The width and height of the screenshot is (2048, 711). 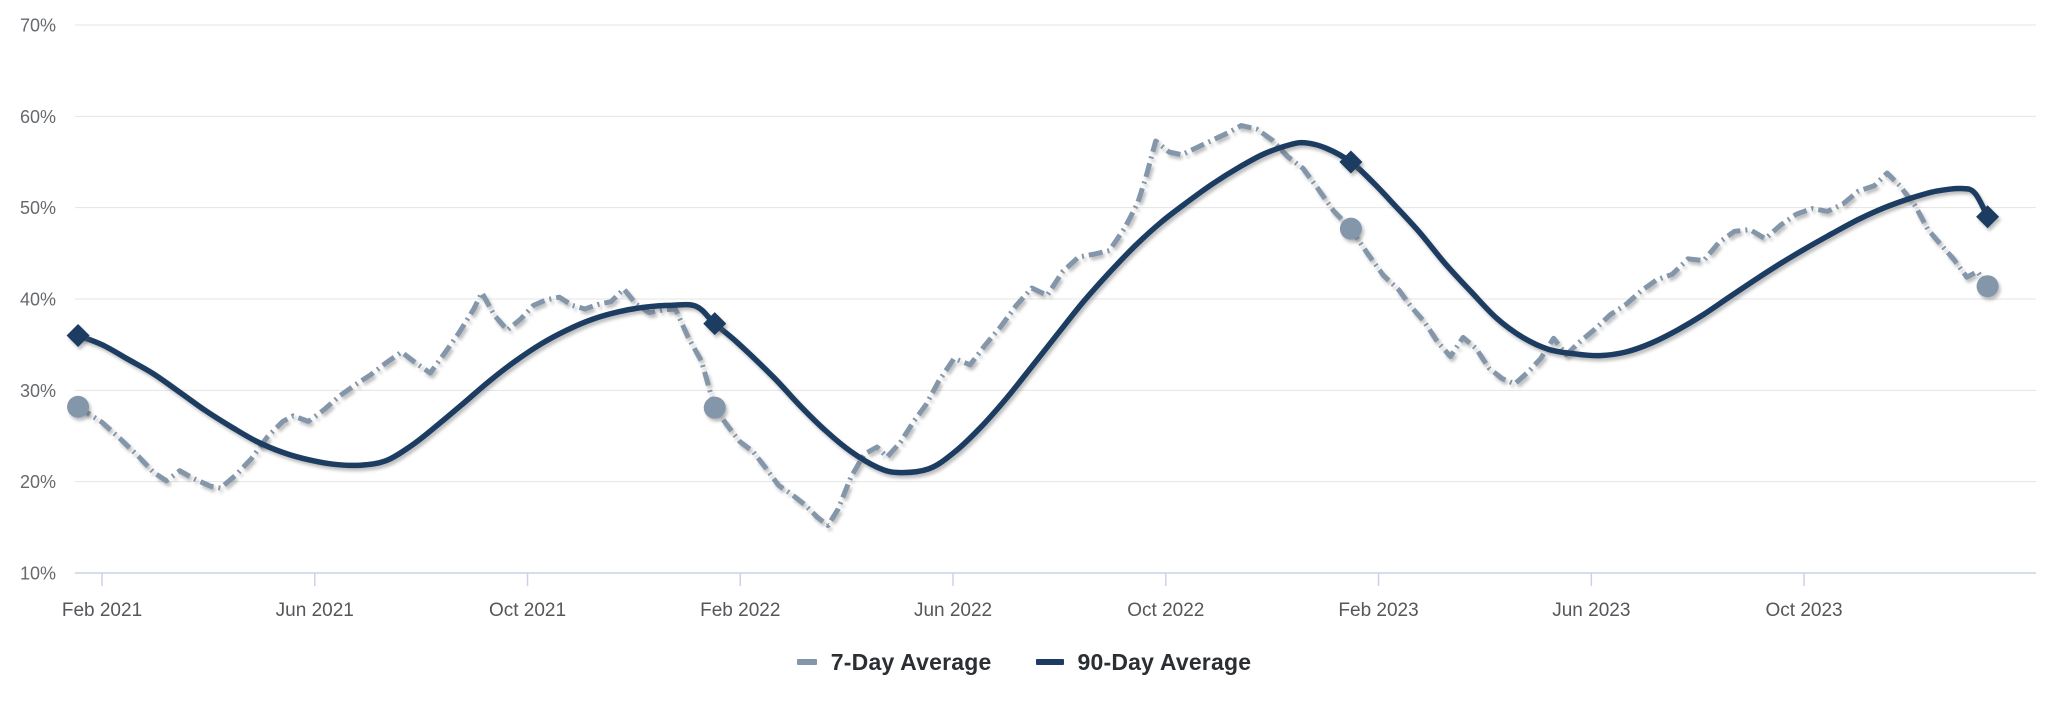 I want to click on y-axis-label: 30%, so click(x=38, y=391).